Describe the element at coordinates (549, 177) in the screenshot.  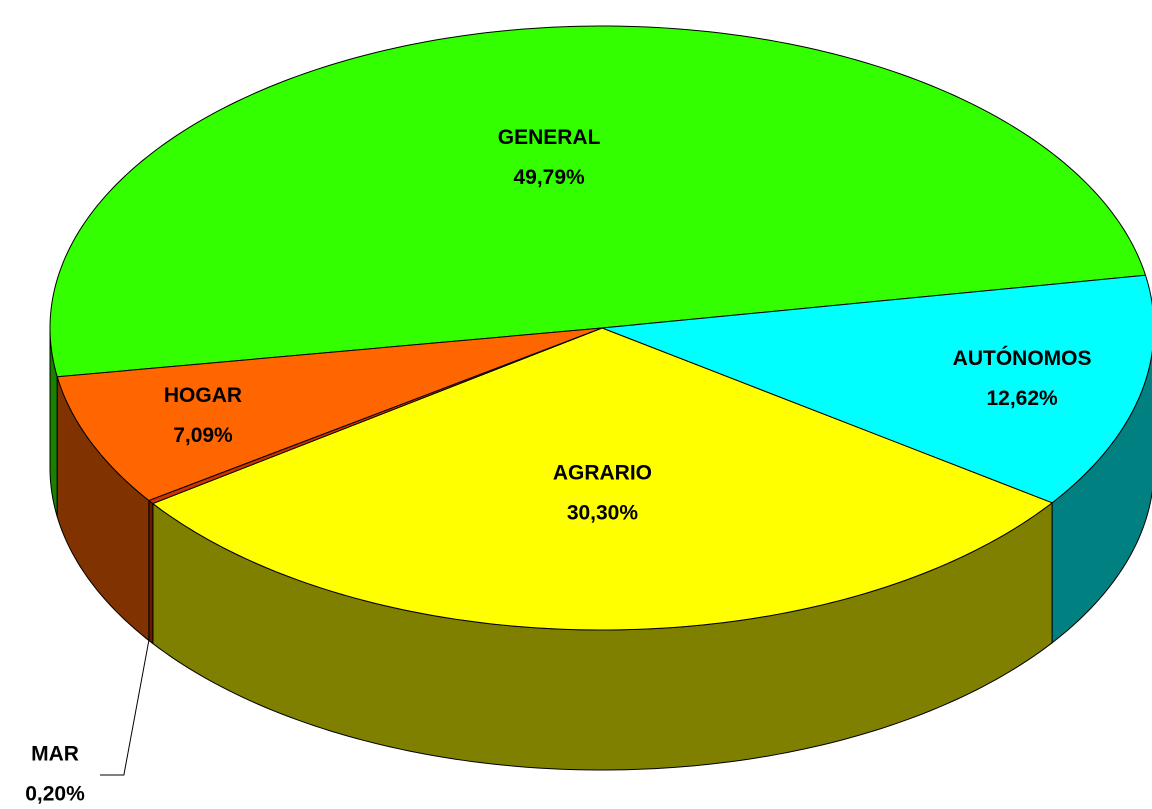
I see `value-label: 49,79%` at that location.